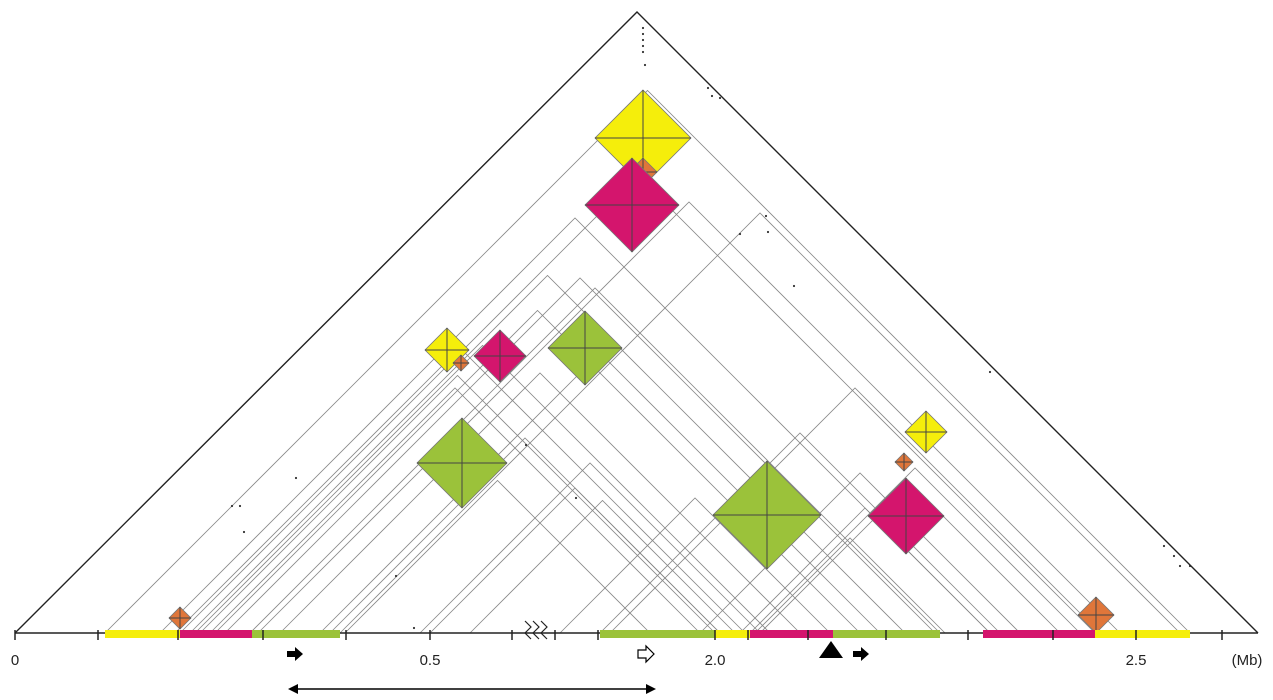 This screenshot has width=1273, height=700. I want to click on open-arrow, so click(646, 654).